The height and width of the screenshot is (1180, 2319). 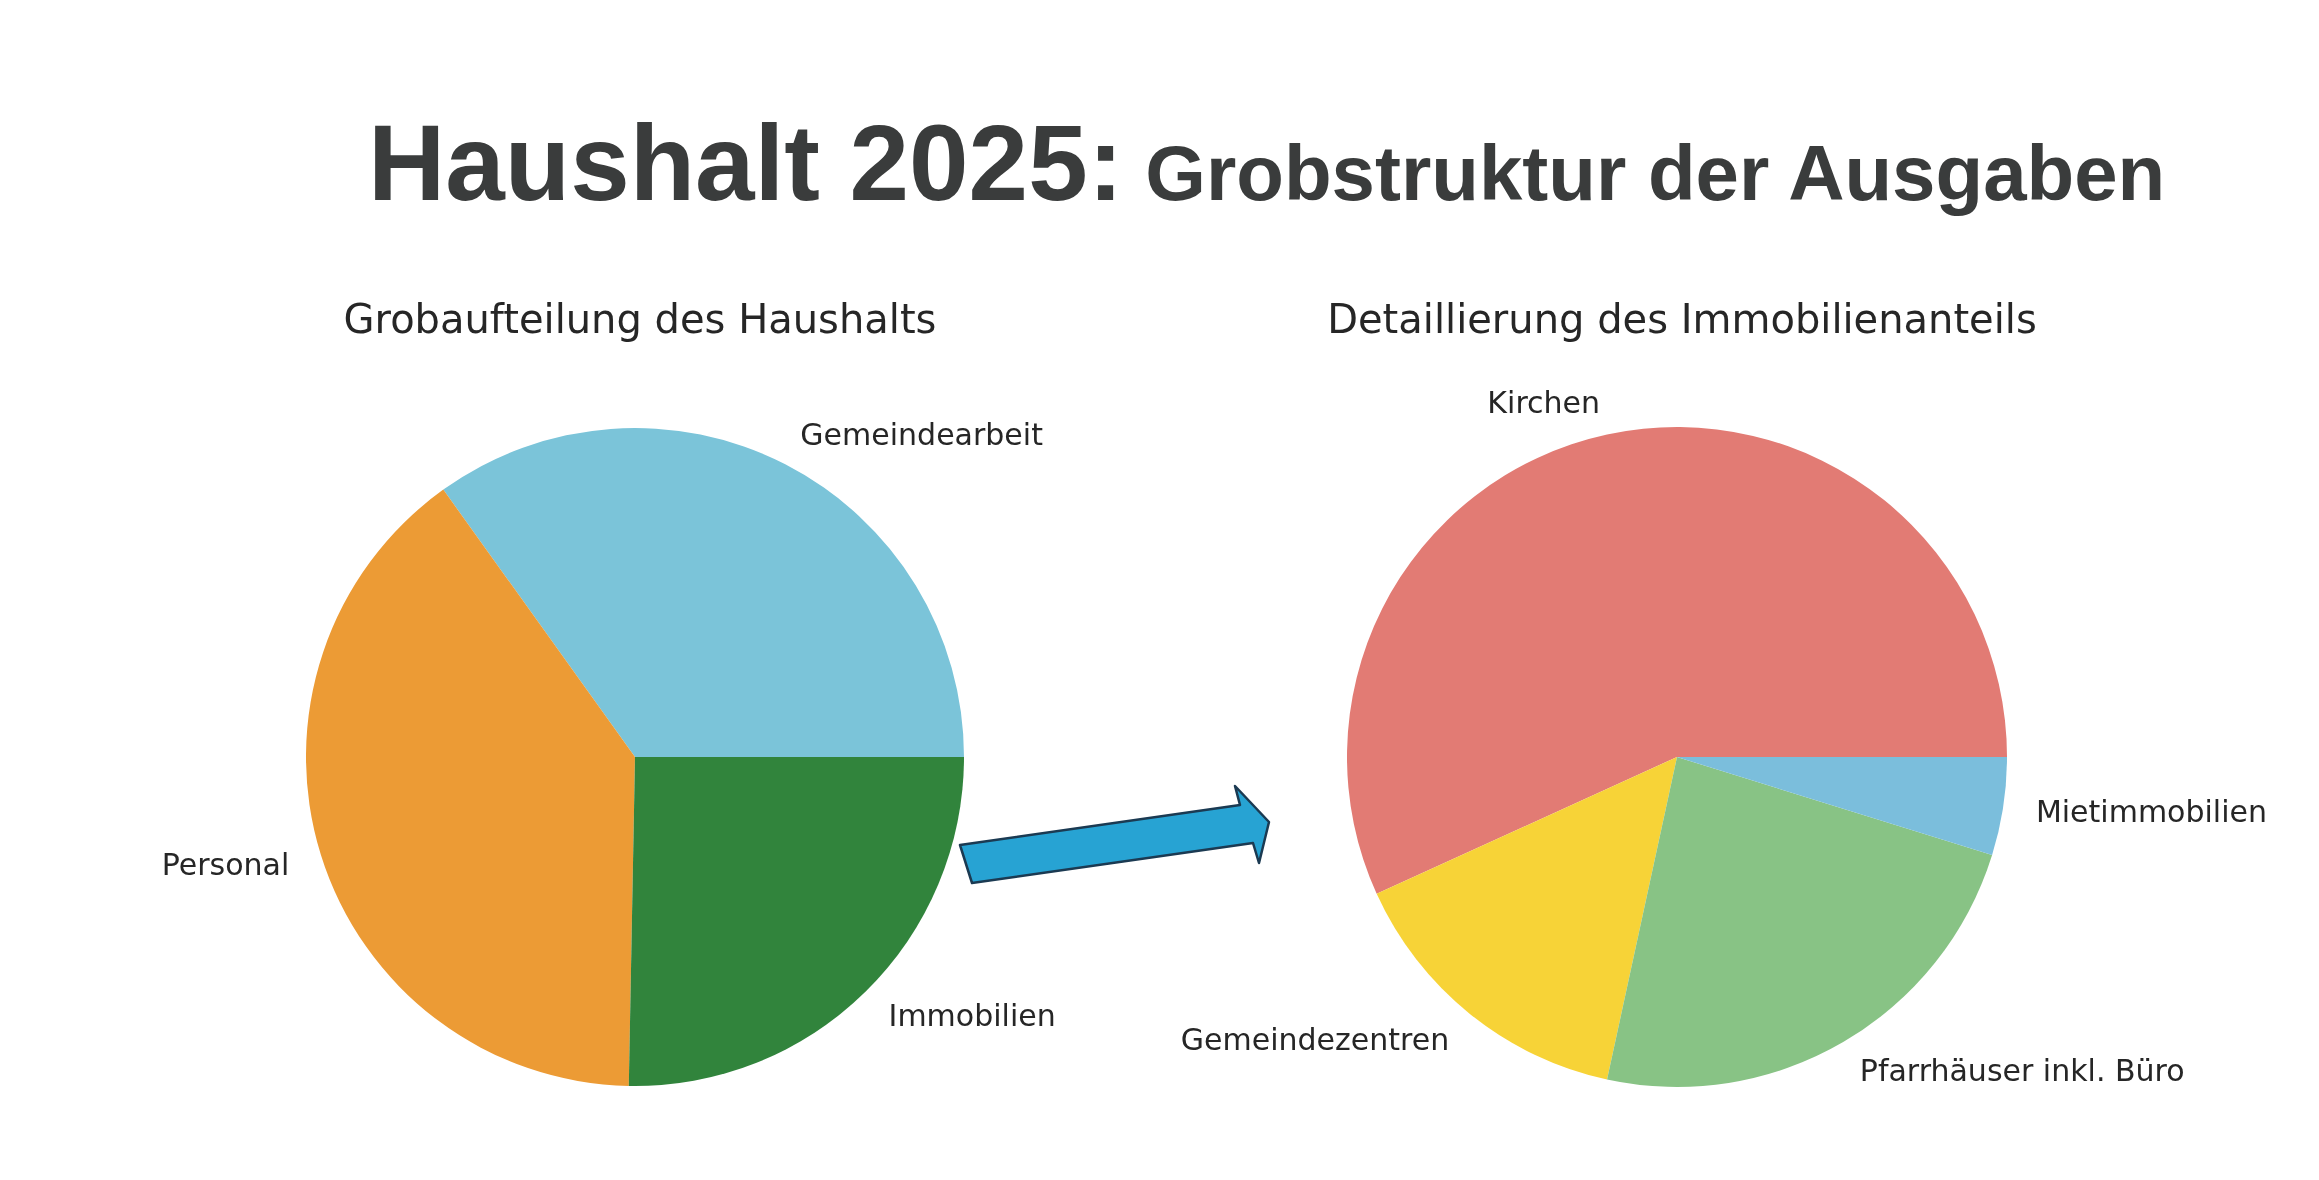 I want to click on text: Haushalt 2025:, so click(x=746, y=163).